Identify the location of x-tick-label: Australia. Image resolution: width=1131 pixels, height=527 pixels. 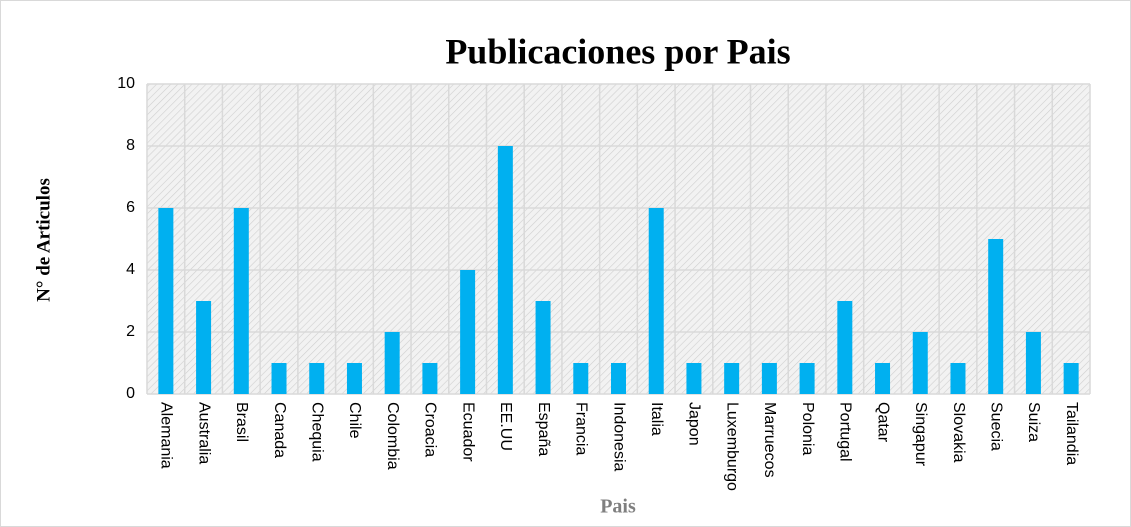
(203, 433).